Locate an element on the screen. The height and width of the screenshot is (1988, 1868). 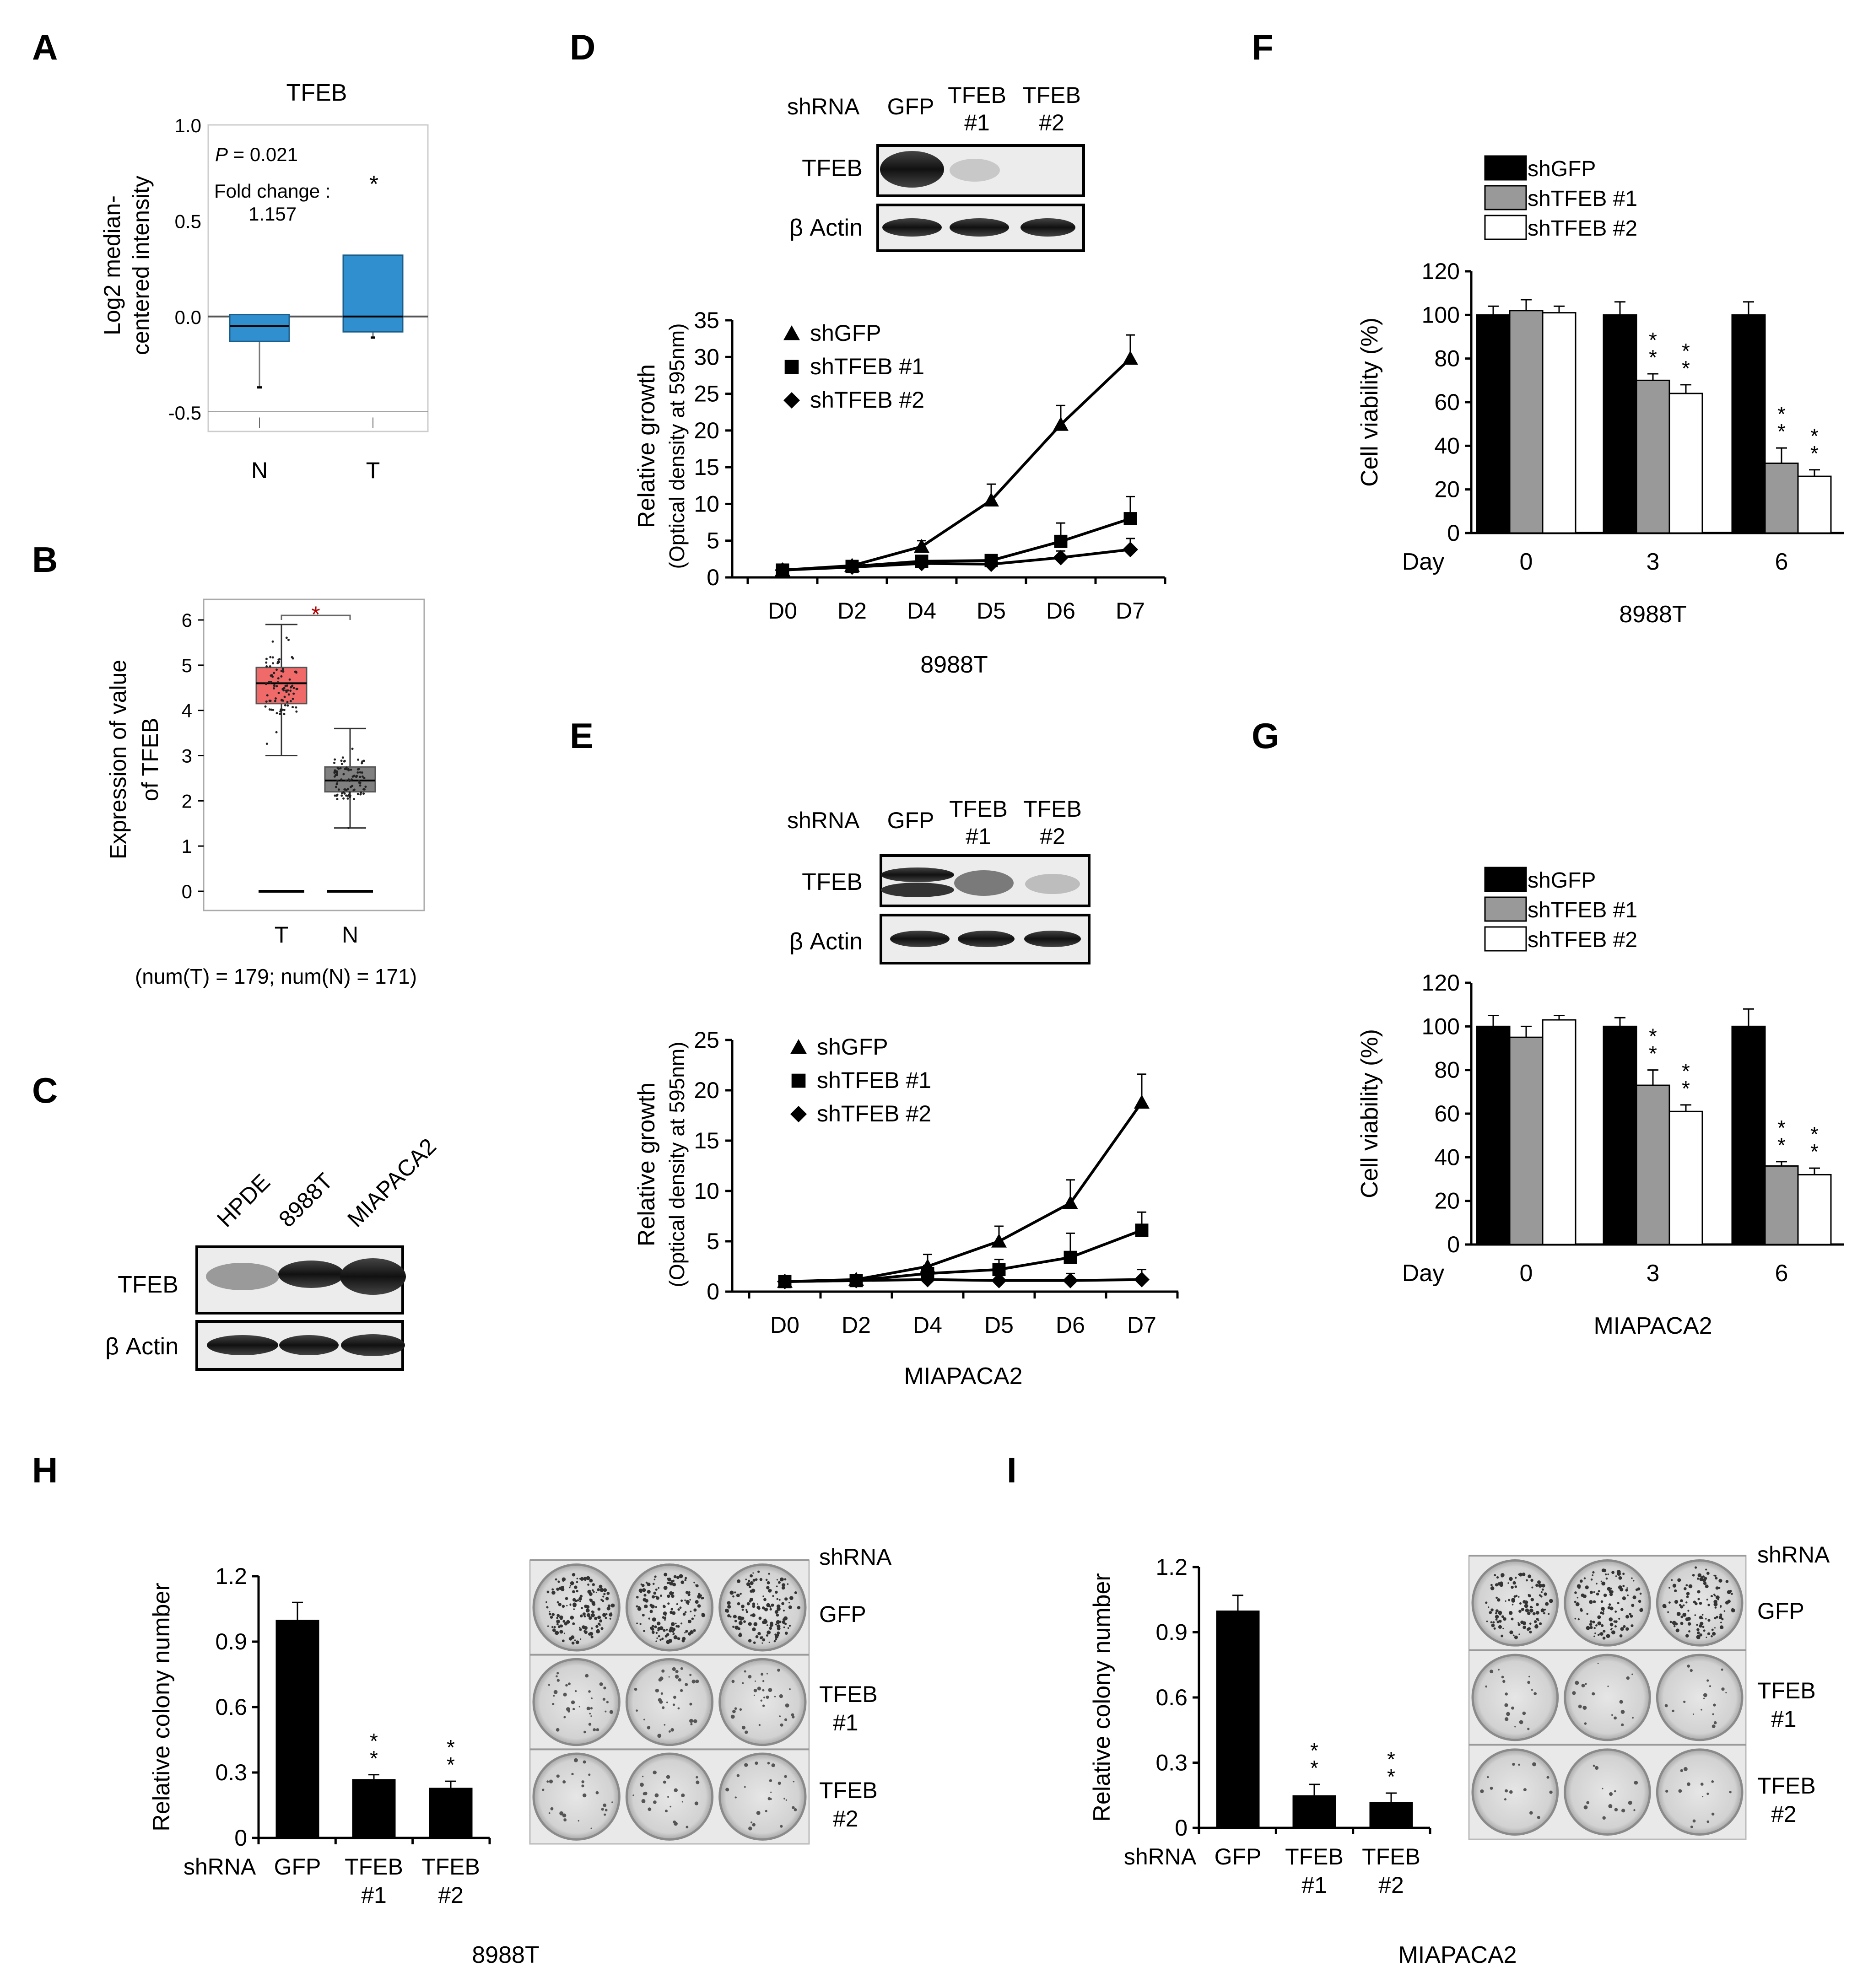
panel-a-p-text: = 0.021 is located at coordinates (263, 154).